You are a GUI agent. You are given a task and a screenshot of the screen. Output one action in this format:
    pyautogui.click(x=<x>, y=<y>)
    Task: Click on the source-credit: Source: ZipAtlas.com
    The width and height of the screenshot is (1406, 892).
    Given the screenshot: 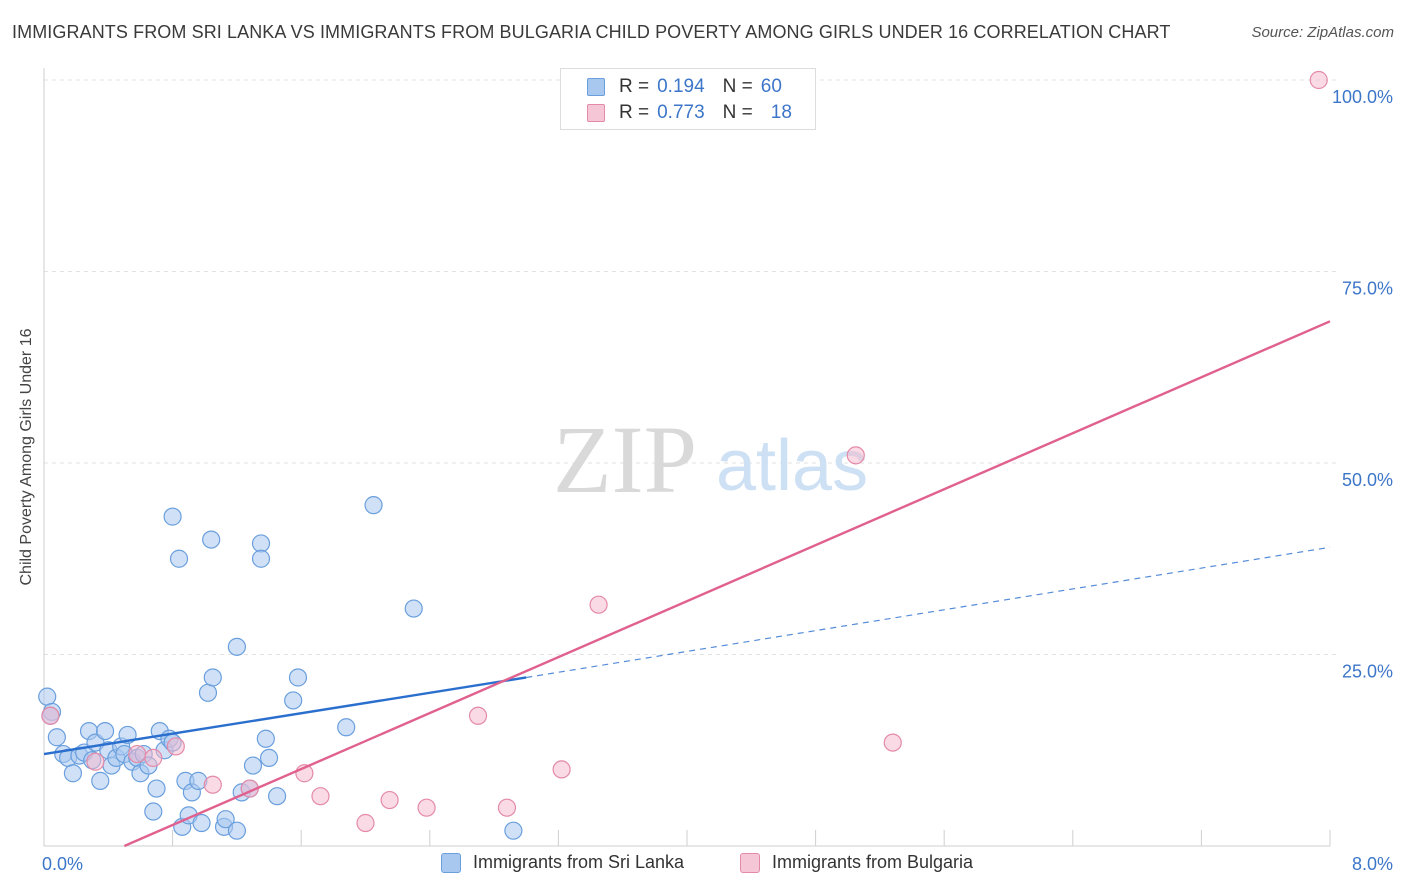 What is the action you would take?
    pyautogui.click(x=1322, y=32)
    